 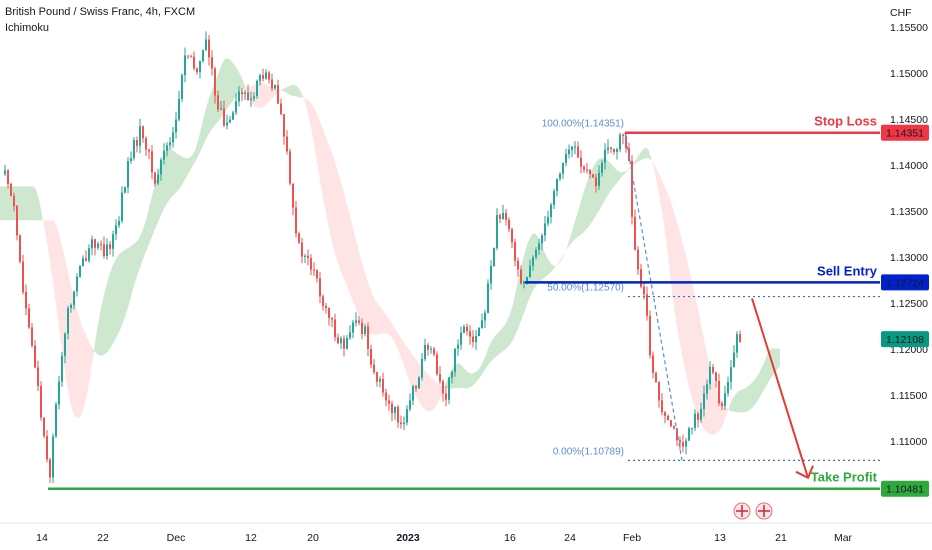 I want to click on price-tick-label: 1.13000, so click(x=909, y=258).